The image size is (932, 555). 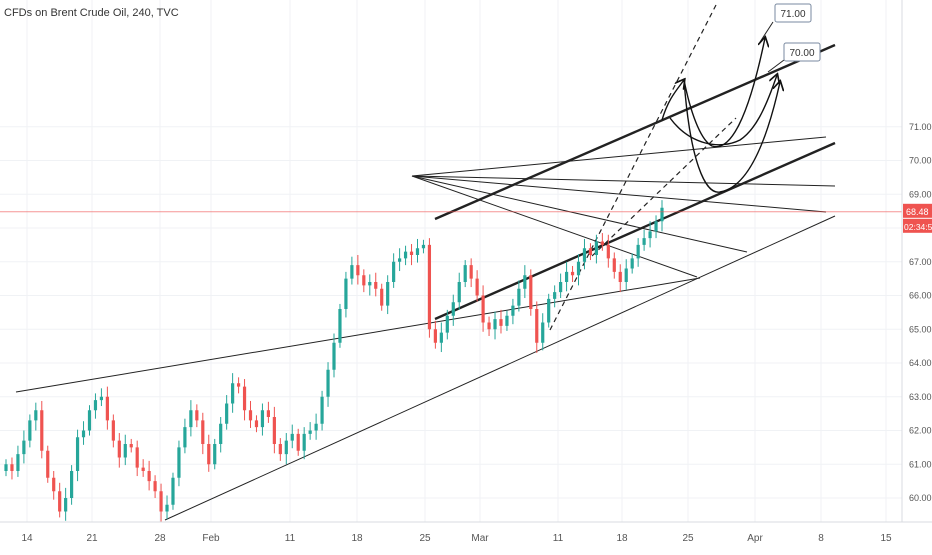 What do you see at coordinates (633, 167) in the screenshot?
I see `dashed-channel-upper` at bounding box center [633, 167].